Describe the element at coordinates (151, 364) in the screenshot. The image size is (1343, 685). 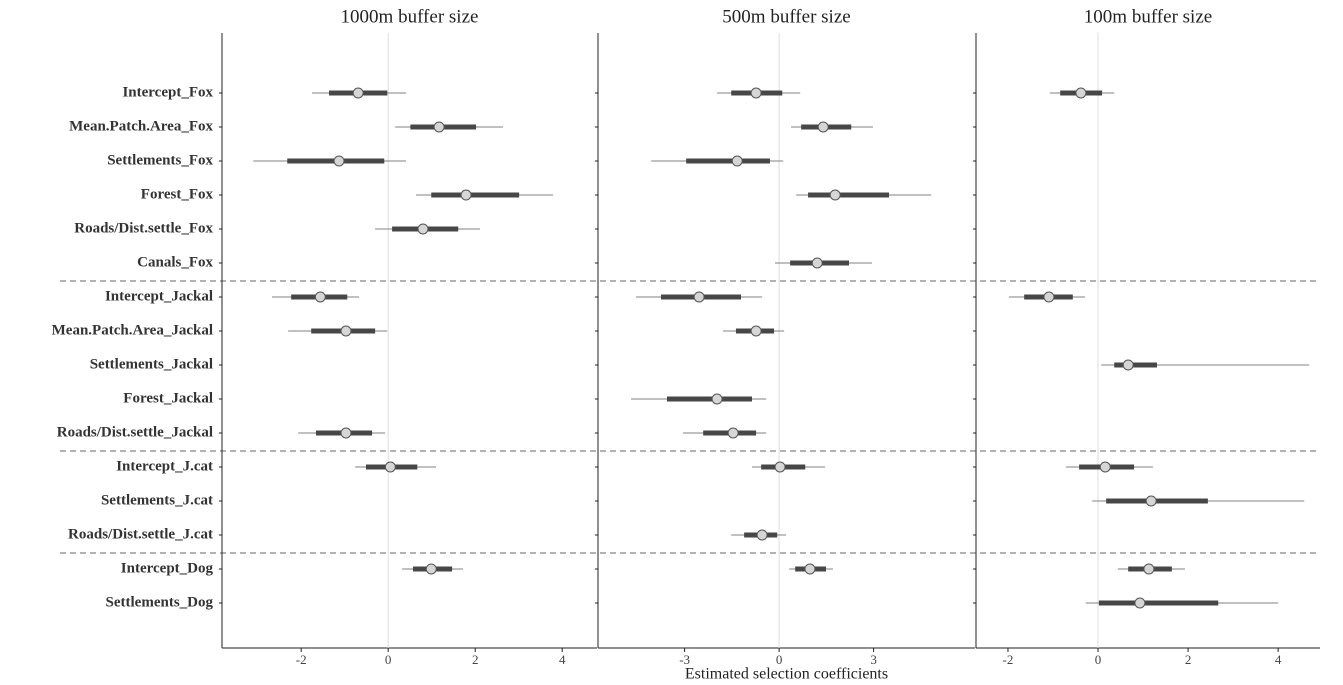
I see `category-label: Settlements_Jackal` at that location.